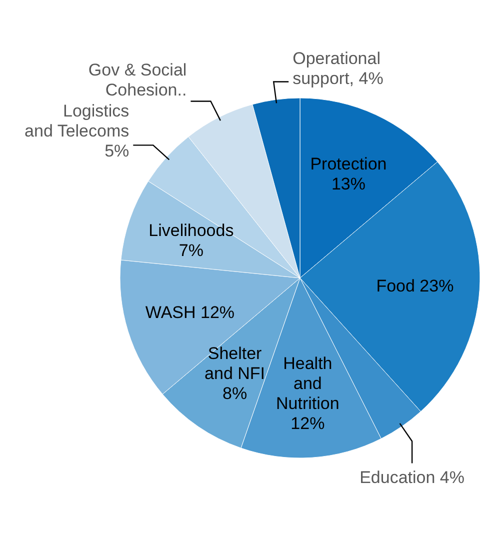 The image size is (497, 544). I want to click on slice-label: Shelter and NFI, so click(235, 362).